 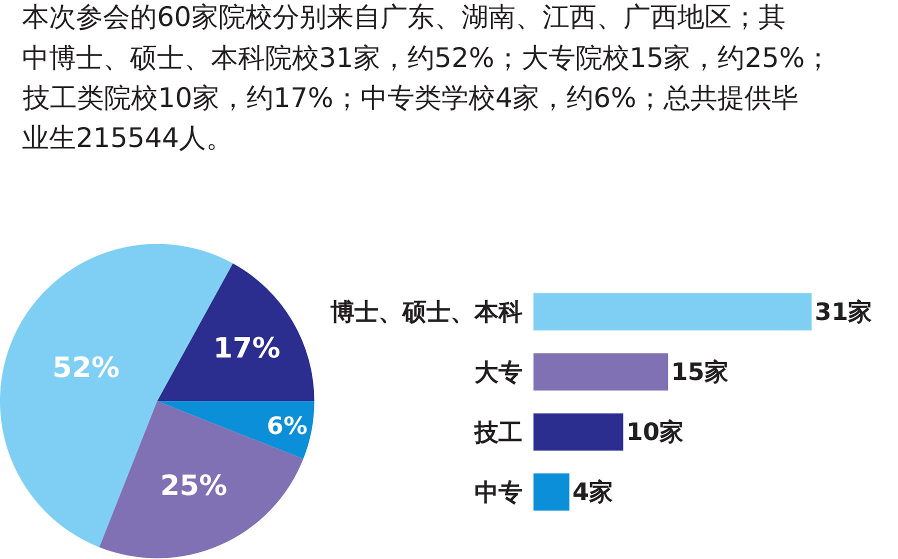 What do you see at coordinates (86, 367) in the screenshot?
I see `data-label: 52%` at bounding box center [86, 367].